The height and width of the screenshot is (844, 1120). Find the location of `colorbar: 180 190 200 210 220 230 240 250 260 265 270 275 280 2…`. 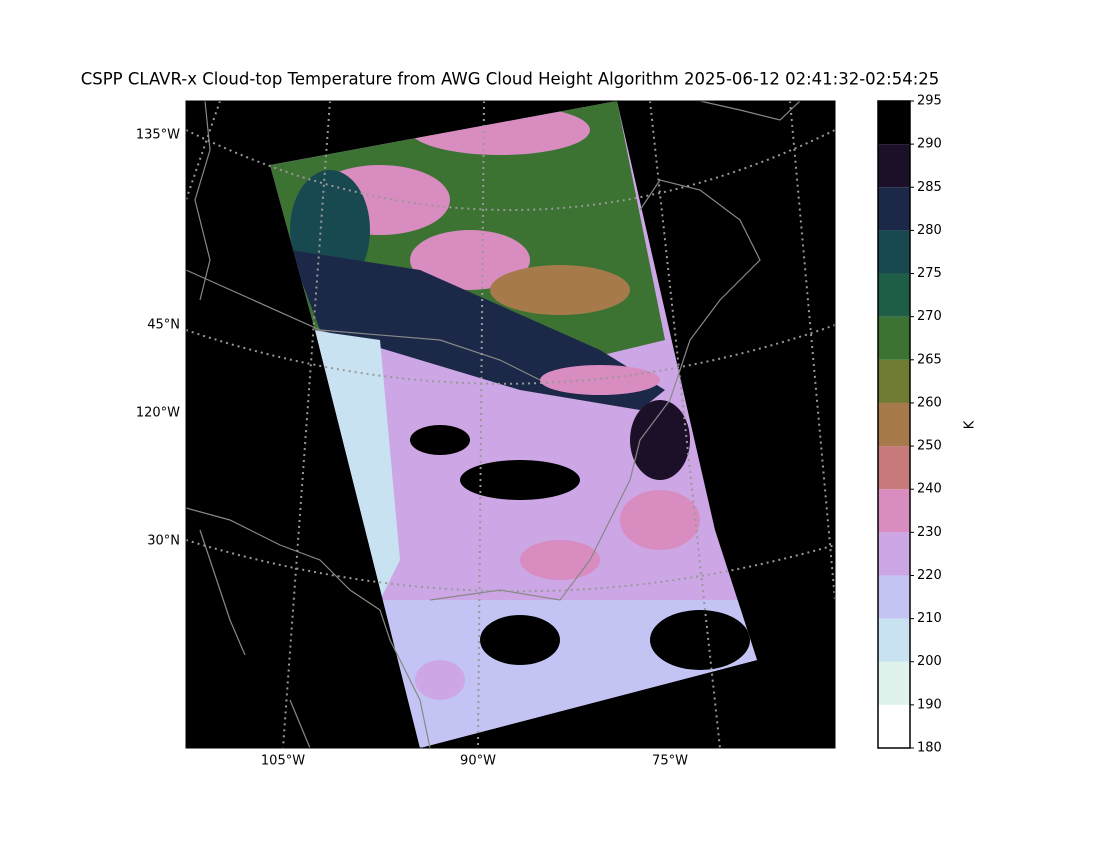

colorbar: 180 190 200 210 220 230 240 250 260 265 270 275 280 2… is located at coordinates (909, 425).